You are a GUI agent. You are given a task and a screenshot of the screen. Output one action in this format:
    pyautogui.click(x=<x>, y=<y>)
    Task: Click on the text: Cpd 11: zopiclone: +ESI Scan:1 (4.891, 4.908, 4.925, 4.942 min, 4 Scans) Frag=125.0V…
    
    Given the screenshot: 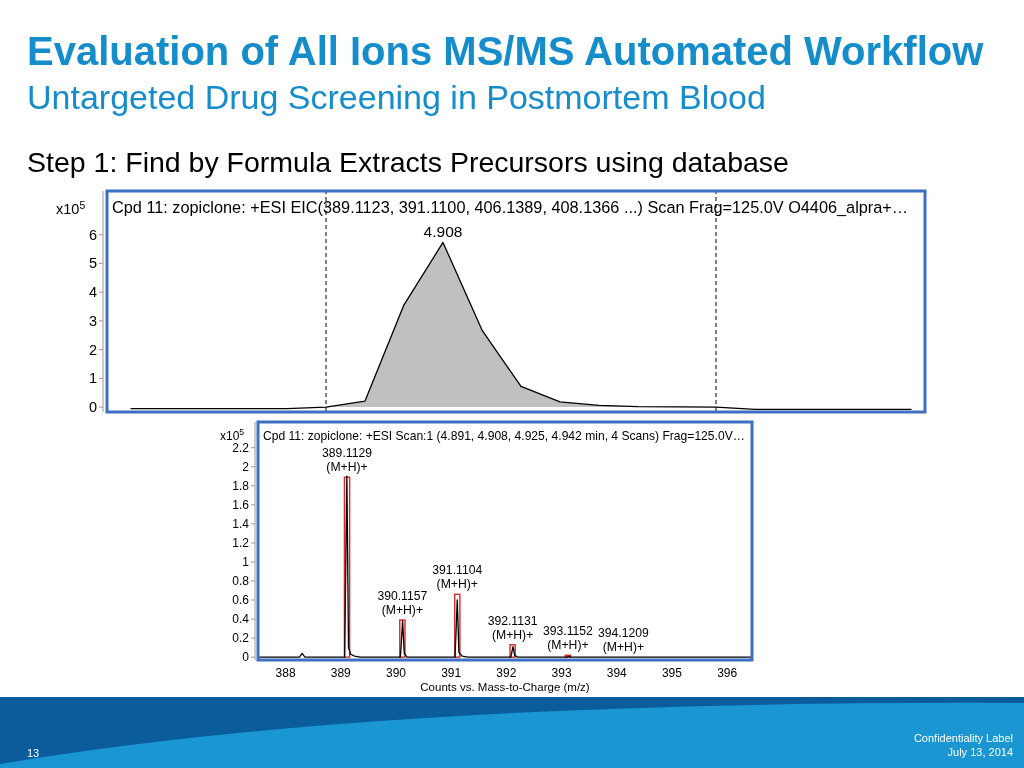 What is the action you would take?
    pyautogui.click(x=504, y=436)
    